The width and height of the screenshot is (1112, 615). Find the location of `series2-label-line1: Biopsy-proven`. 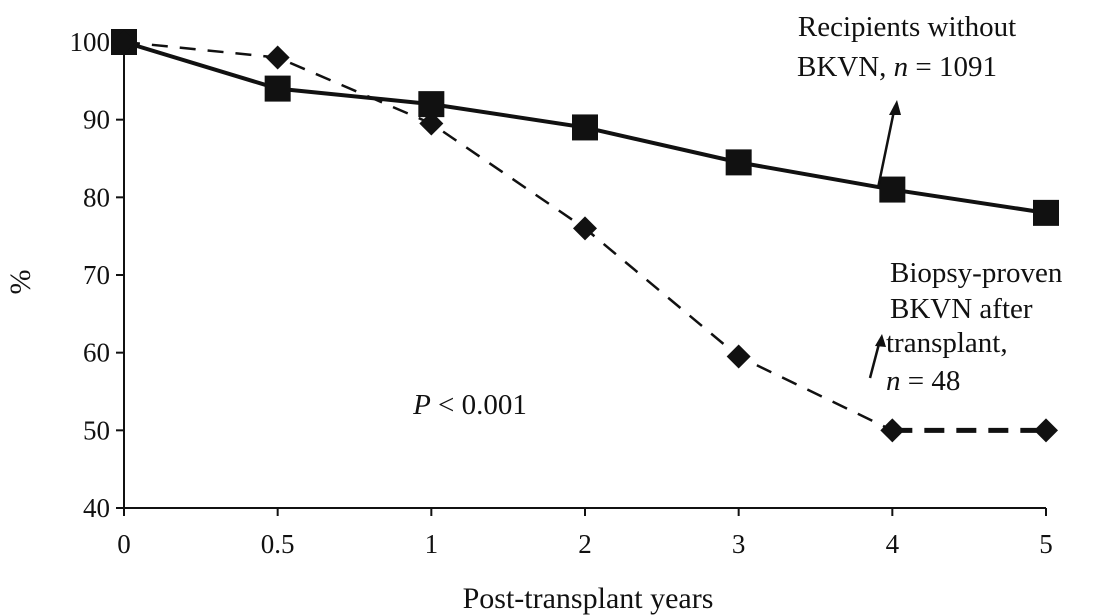

series2-label-line1: Biopsy-proven is located at coordinates (976, 273).